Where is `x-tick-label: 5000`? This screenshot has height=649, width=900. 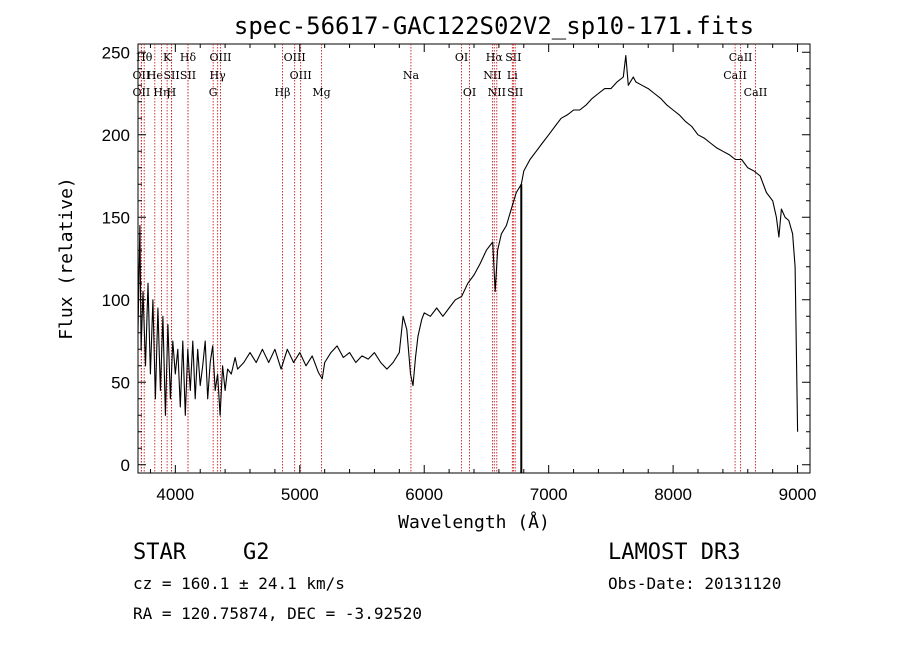 x-tick-label: 5000 is located at coordinates (300, 494).